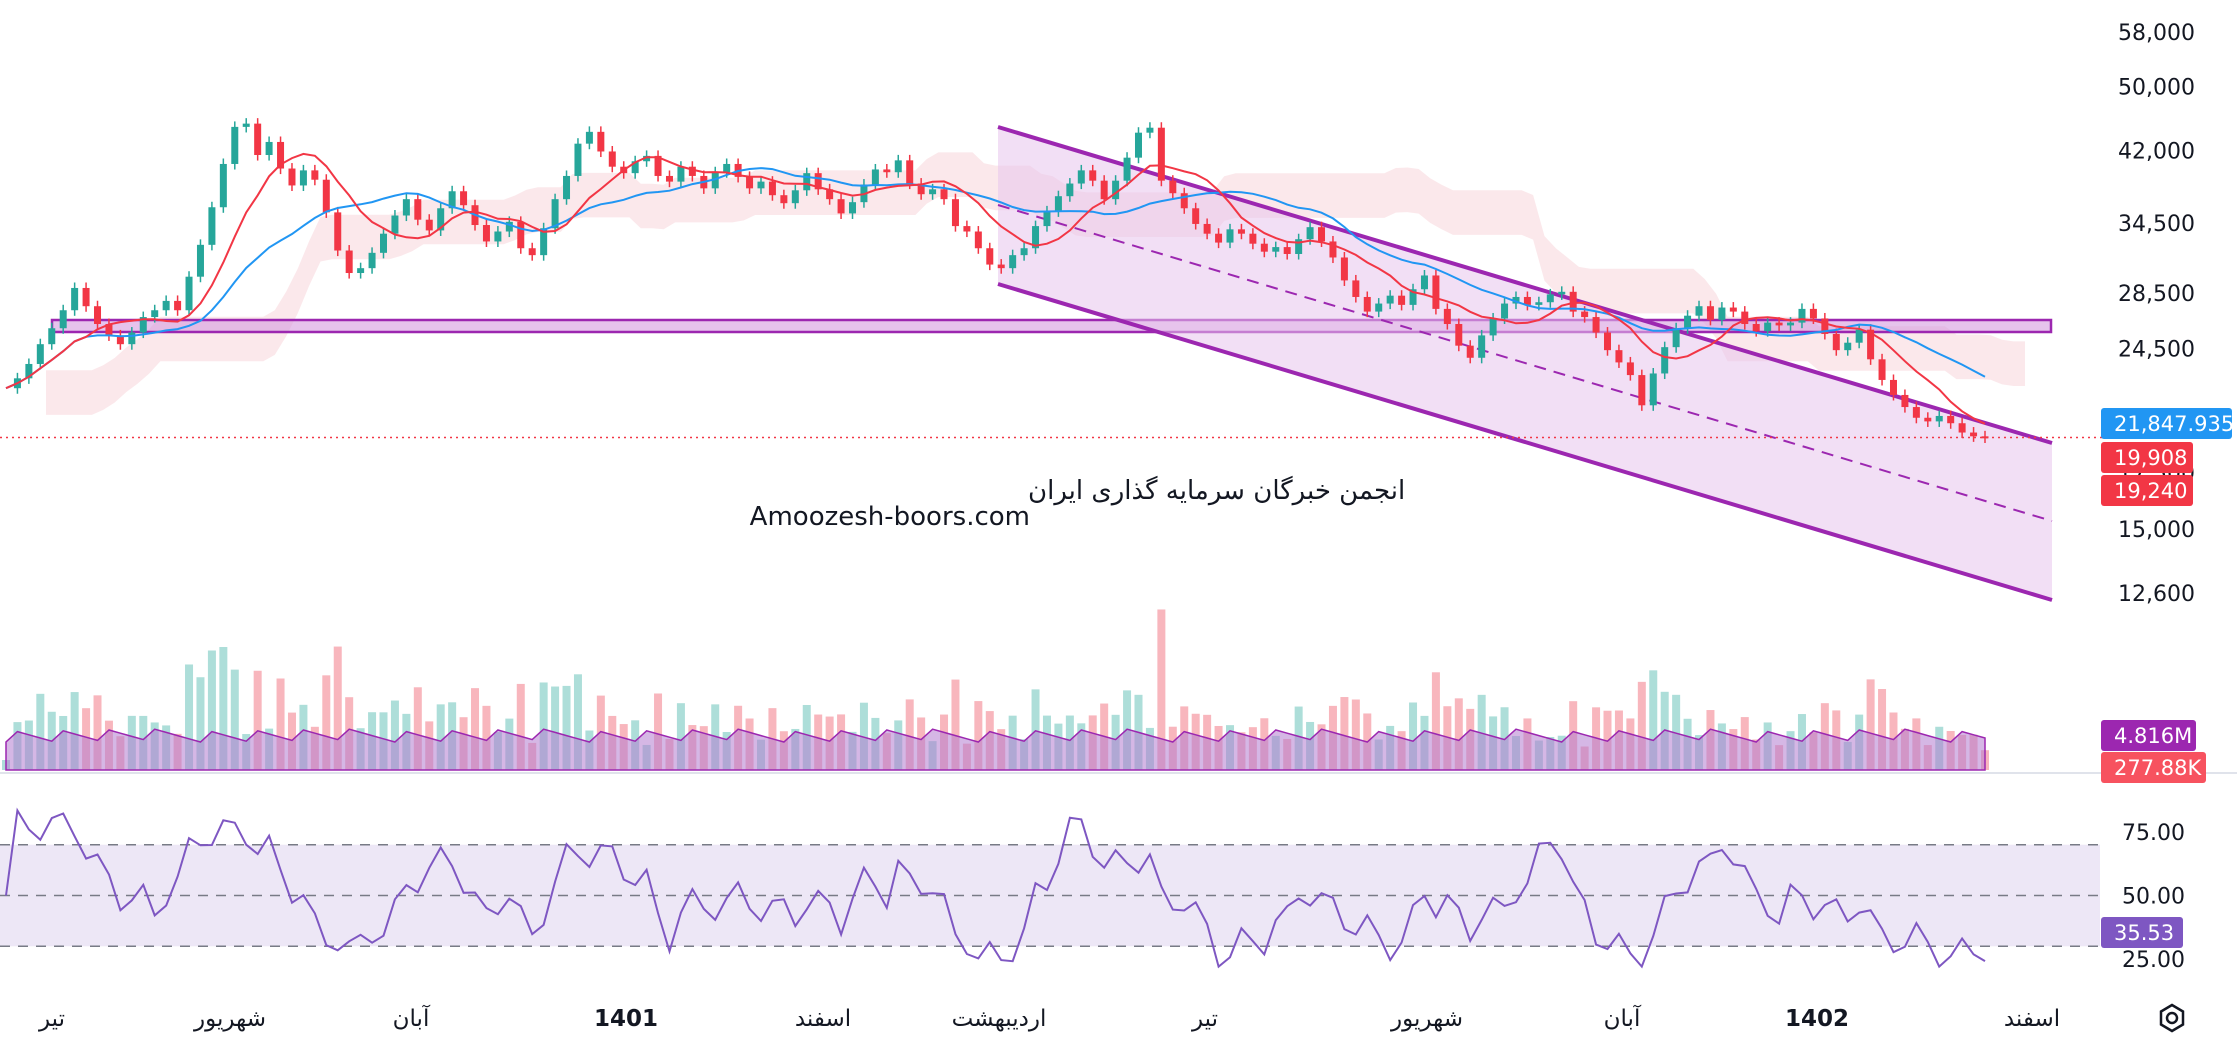 The width and height of the screenshot is (2237, 1048). What do you see at coordinates (2172, 1018) in the screenshot?
I see `settings-icon` at bounding box center [2172, 1018].